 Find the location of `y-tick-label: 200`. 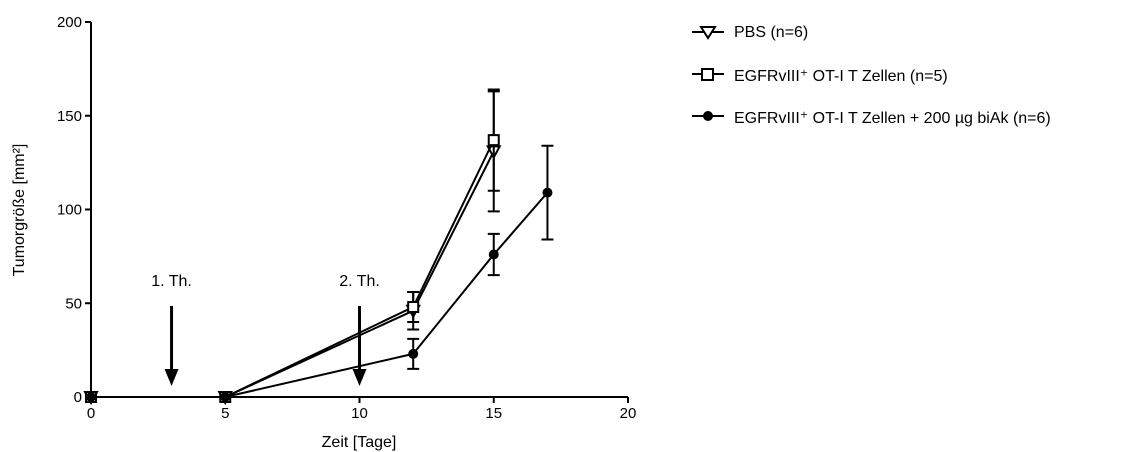

y-tick-label: 200 is located at coordinates (69, 22).